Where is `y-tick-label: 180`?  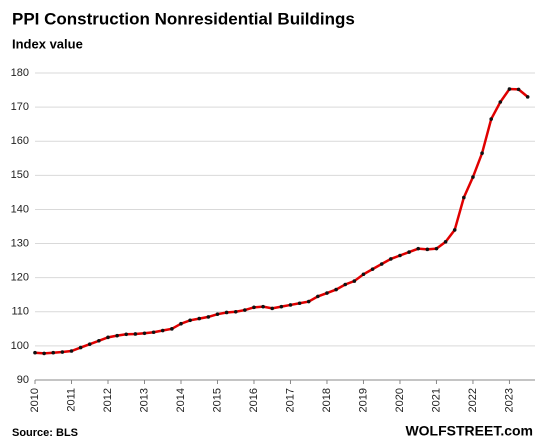
y-tick-label: 180 is located at coordinates (20, 73).